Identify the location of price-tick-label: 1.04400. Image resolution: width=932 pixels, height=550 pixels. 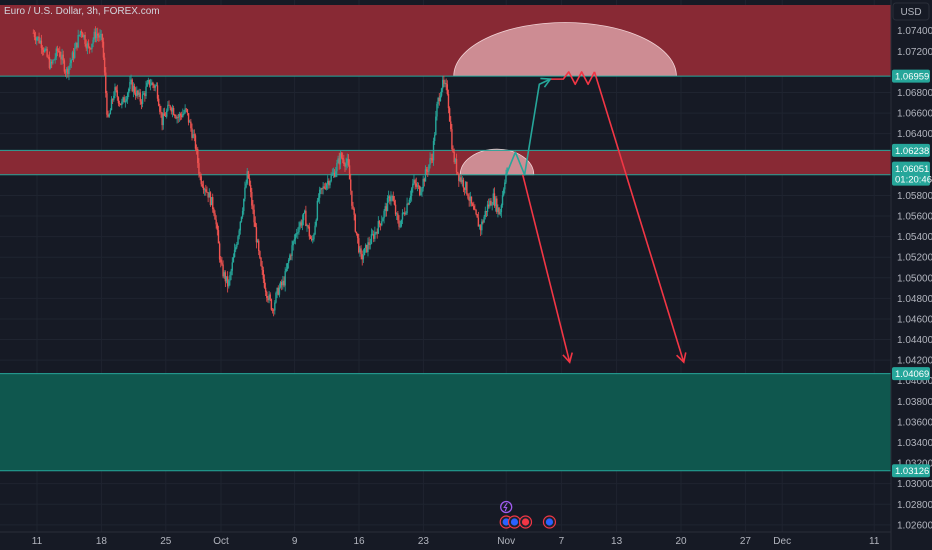
(914, 340).